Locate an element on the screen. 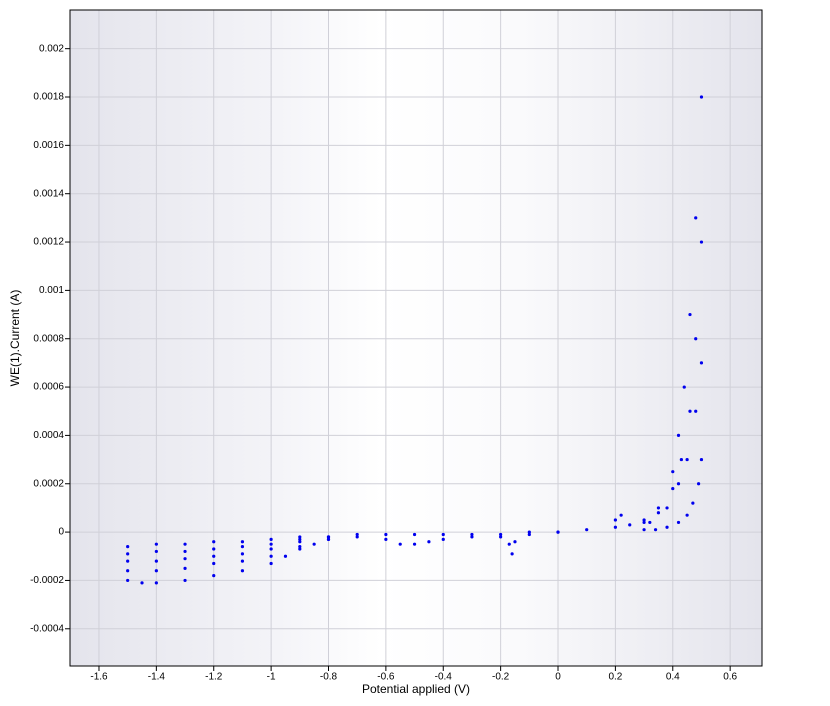 The image size is (830, 706). x-tick-label: 0 is located at coordinates (558, 677).